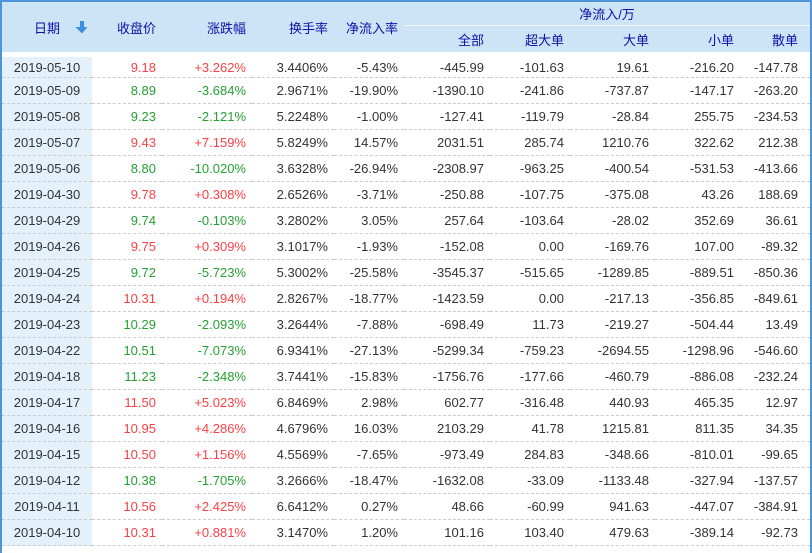 The width and height of the screenshot is (812, 553). Describe the element at coordinates (447, 117) in the screenshot. I see `inflow-all-cell: -127.41` at that location.